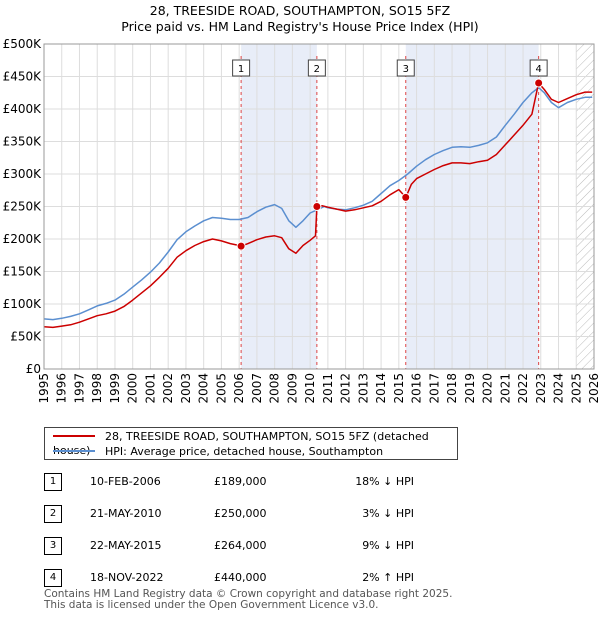  I want to click on sale-price: £264,000, so click(240, 545).